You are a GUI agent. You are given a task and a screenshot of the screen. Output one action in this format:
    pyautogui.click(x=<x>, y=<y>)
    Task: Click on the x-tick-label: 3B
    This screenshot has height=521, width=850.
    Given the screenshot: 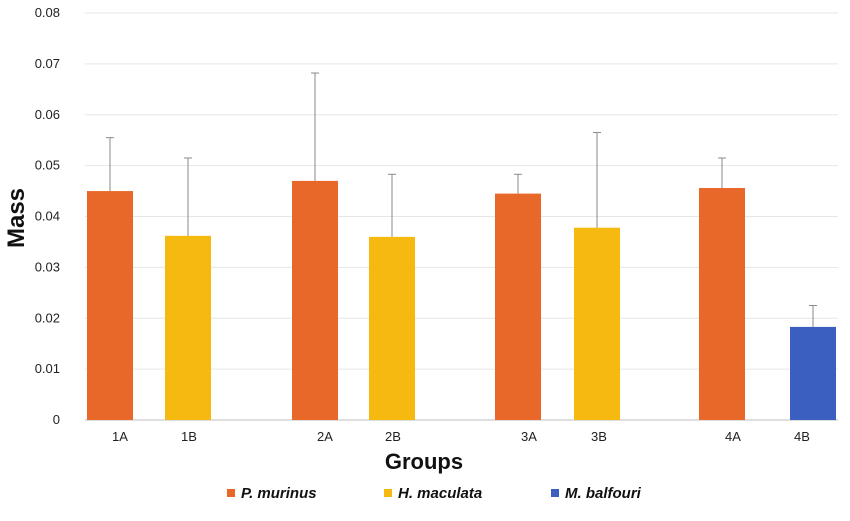 What is the action you would take?
    pyautogui.click(x=599, y=436)
    